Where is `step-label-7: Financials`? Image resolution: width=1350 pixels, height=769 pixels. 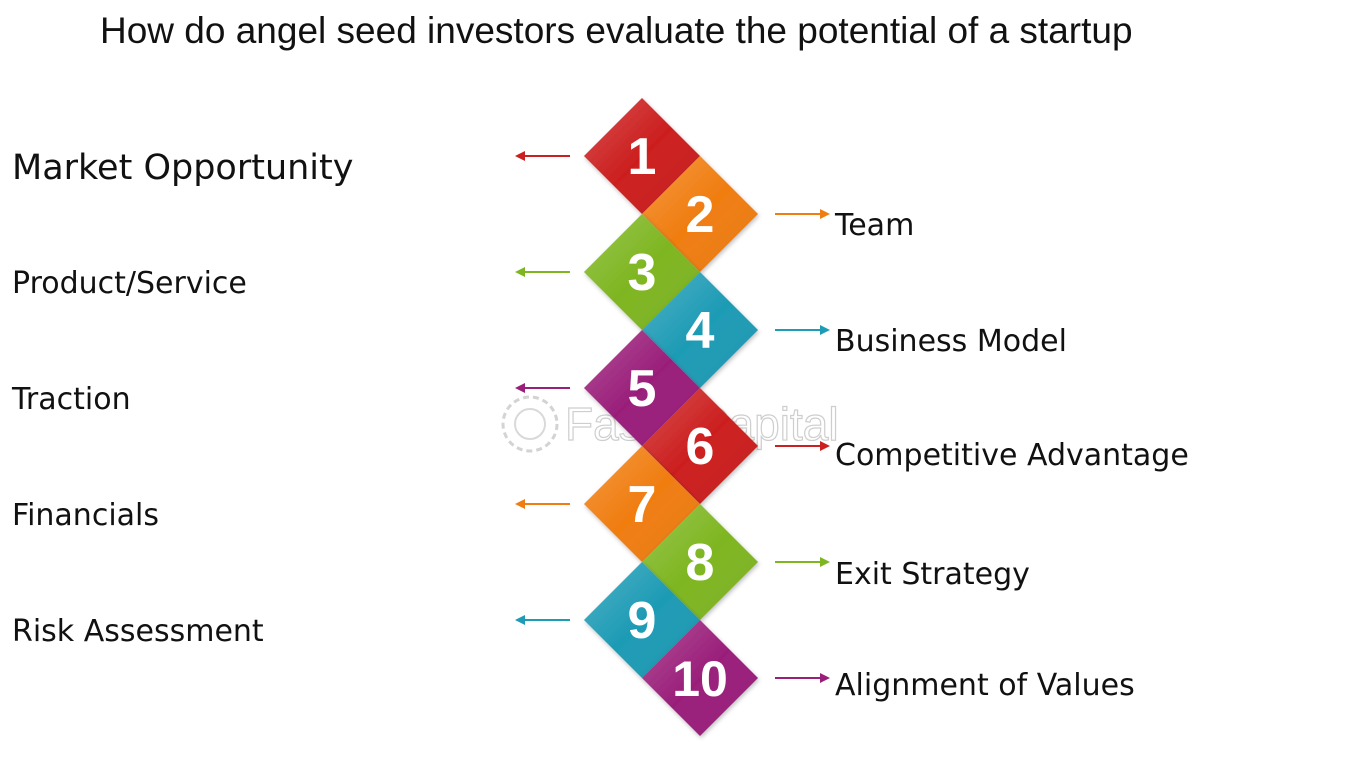
step-label-7: Financials is located at coordinates (85, 515).